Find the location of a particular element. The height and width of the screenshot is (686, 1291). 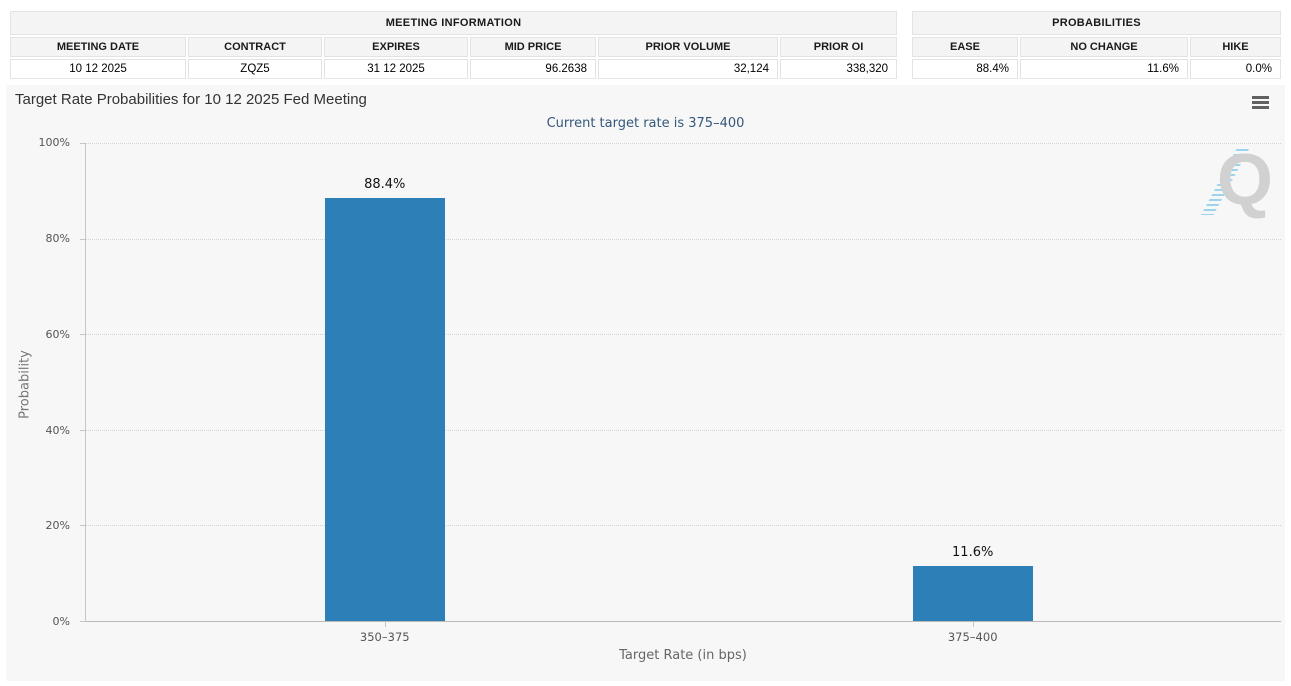

y-axis-label: 20% is located at coordinates (57, 525).